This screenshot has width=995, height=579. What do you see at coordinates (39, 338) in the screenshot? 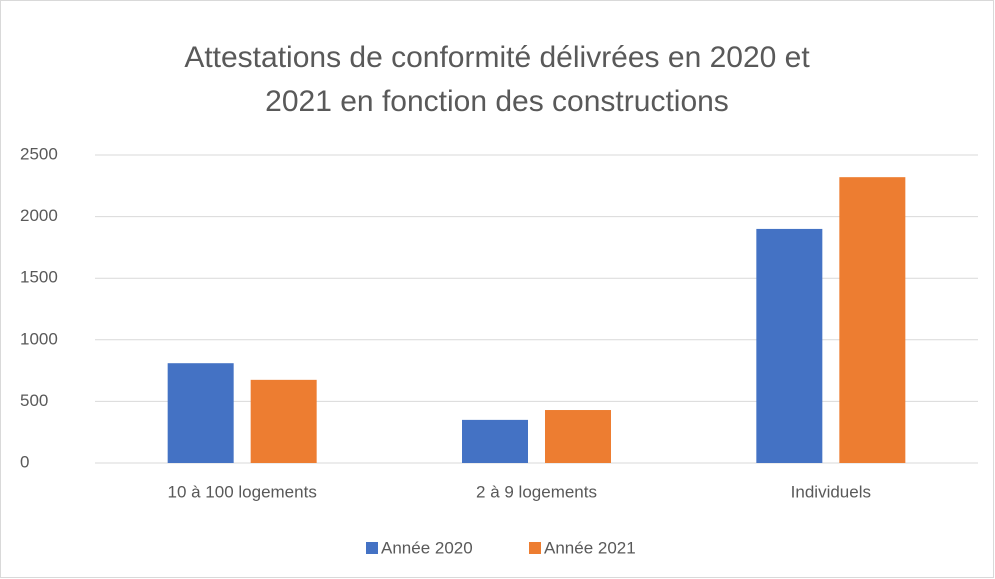
I see `y-tick-label: 1000` at bounding box center [39, 338].